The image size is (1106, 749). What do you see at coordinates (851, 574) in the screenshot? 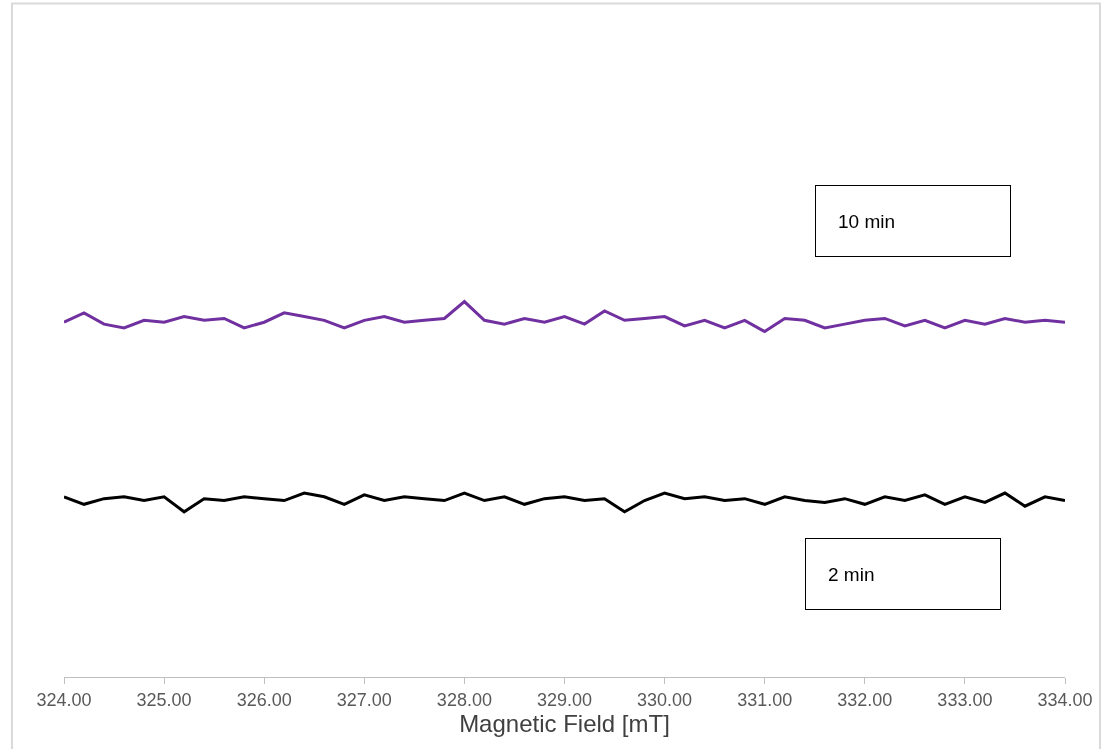
I see `annotation: 2 min` at bounding box center [851, 574].